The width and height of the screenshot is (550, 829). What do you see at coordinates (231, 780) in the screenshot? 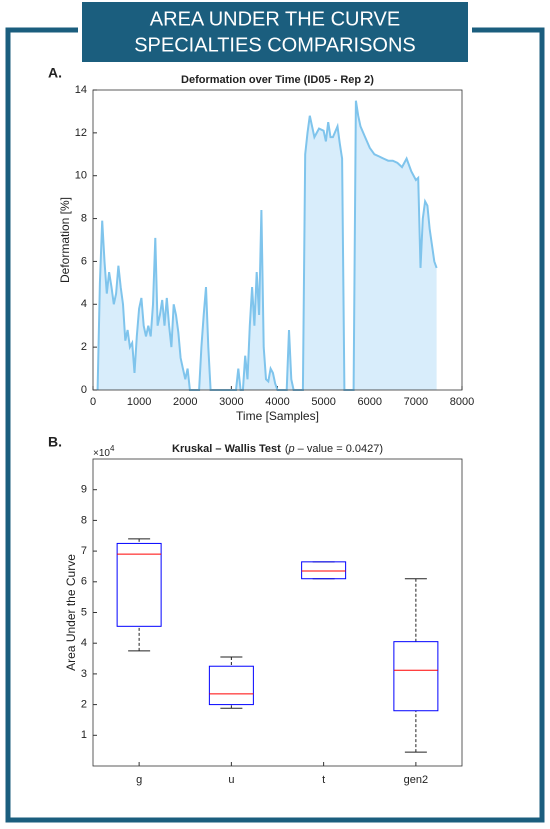
I see `x-tick-label: u` at bounding box center [231, 780].